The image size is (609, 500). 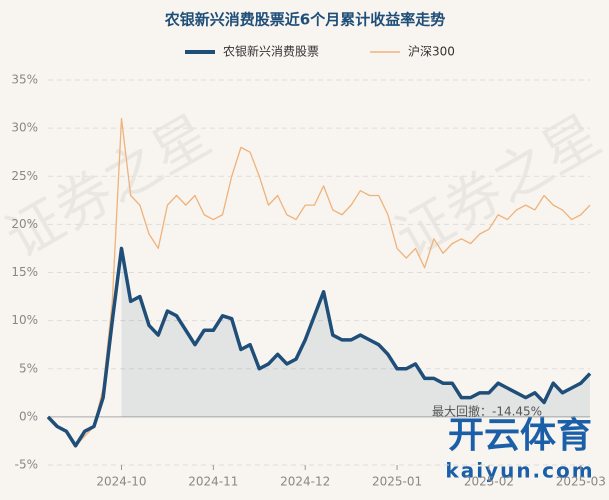 I want to click on annotation: 最大回撤：-14.45%, so click(x=487, y=411).